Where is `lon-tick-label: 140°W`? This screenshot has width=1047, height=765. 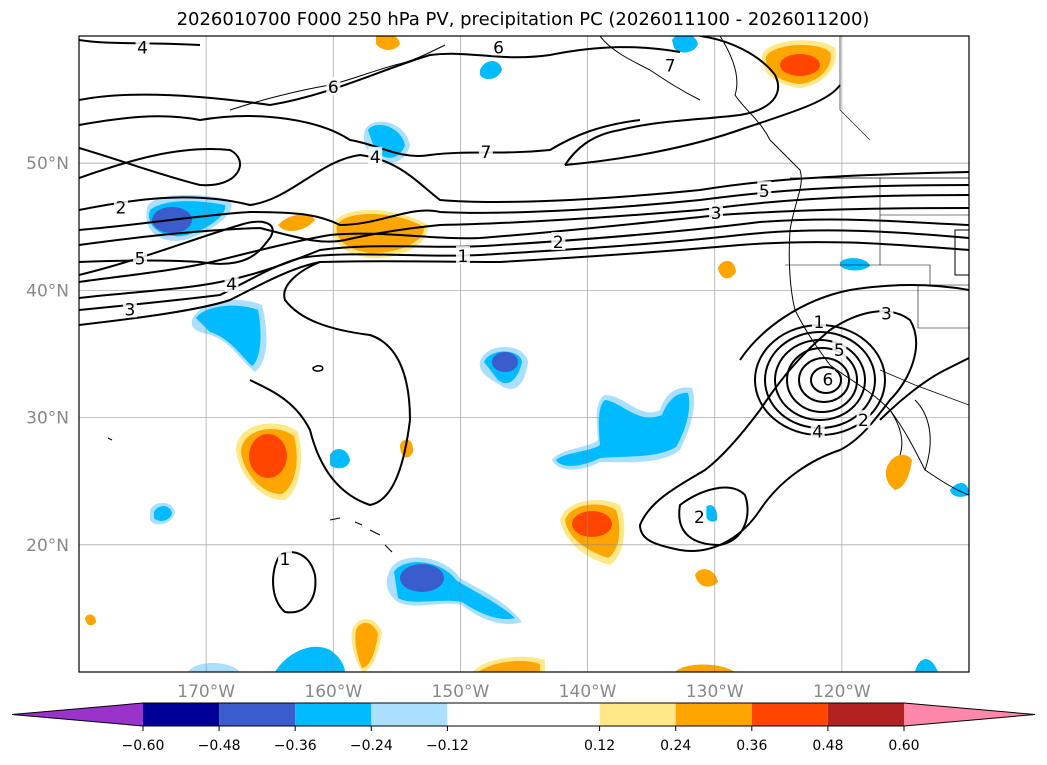 lon-tick-label: 140°W is located at coordinates (588, 692).